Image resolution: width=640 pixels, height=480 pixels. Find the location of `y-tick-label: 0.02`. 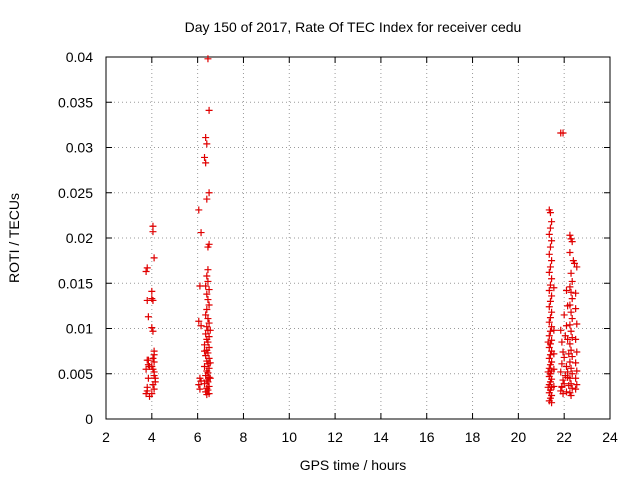

y-tick-label: 0.02 is located at coordinates (79, 238).